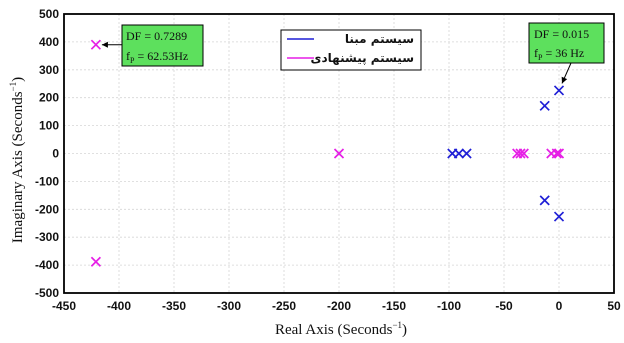  Describe the element at coordinates (339, 306) in the screenshot. I see `x-tick-label: -200` at that location.